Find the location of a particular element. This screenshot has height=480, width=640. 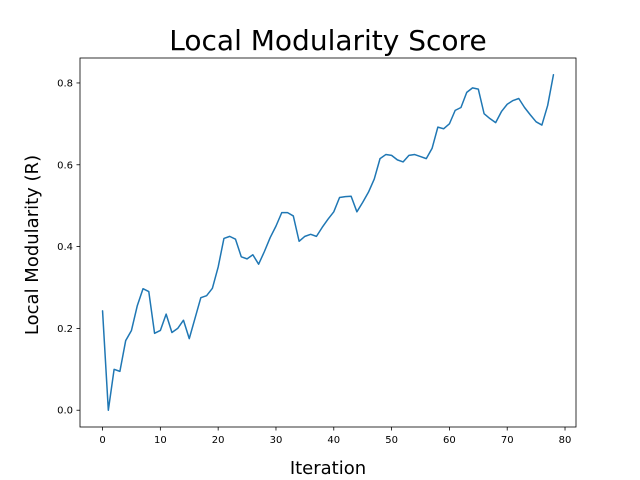

y-tick-label: 0.2 is located at coordinates (65, 329).